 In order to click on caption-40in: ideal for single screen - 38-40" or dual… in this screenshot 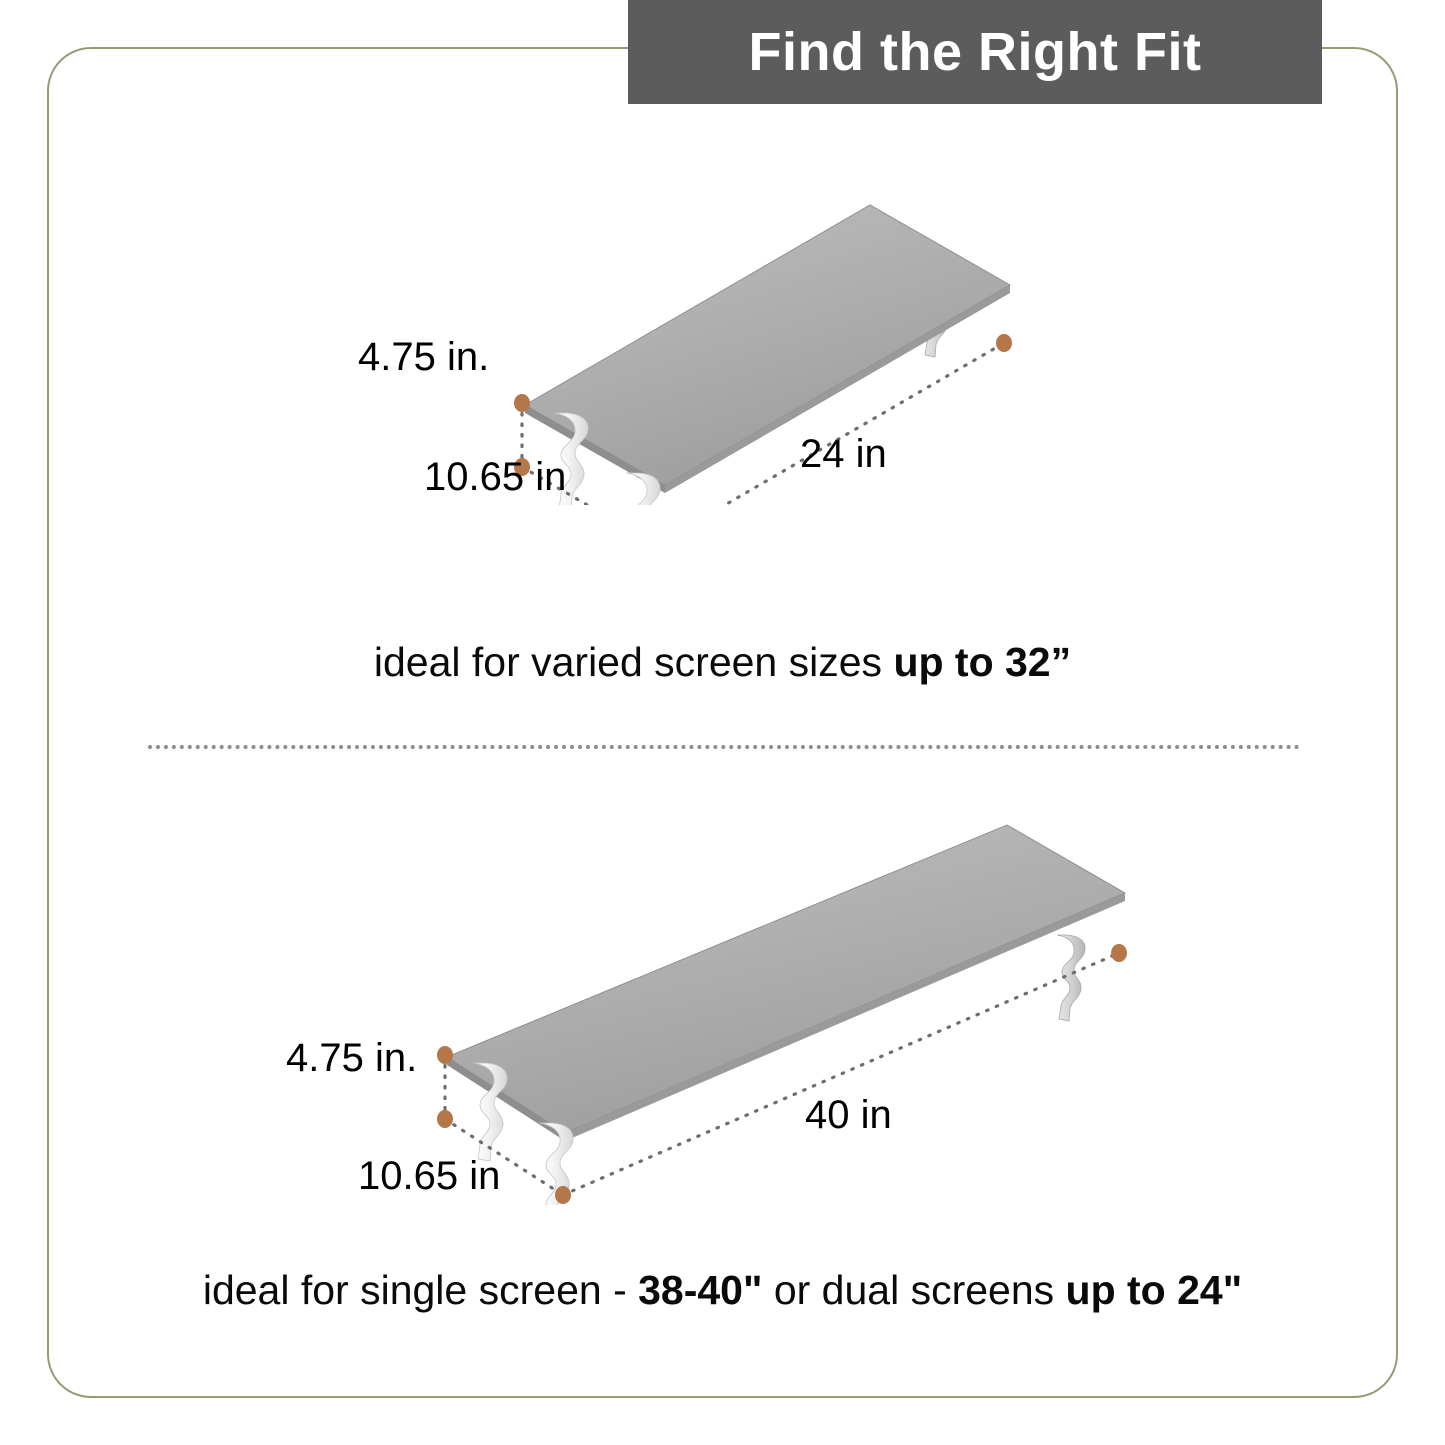, I will do `click(722, 1290)`.